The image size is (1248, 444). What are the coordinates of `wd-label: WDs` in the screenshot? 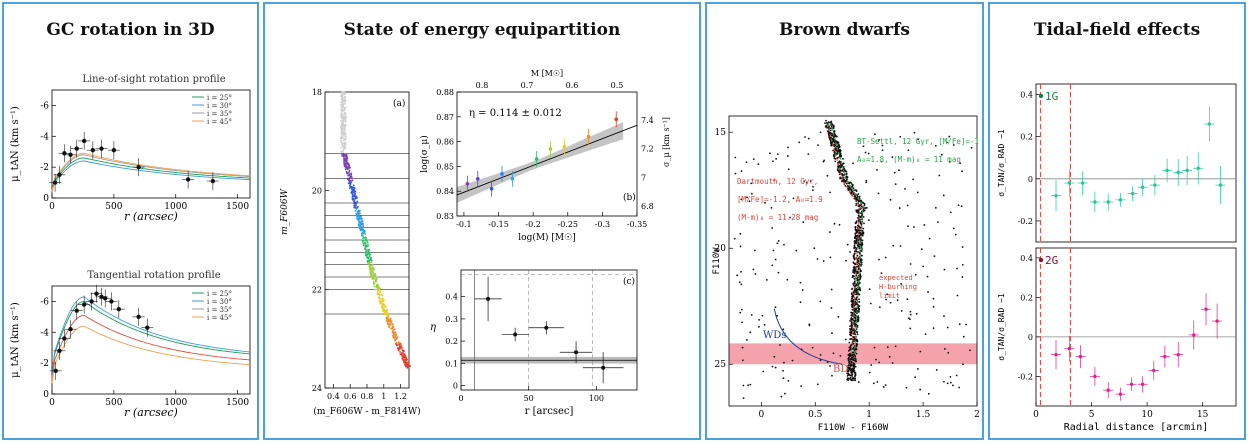 It's located at (774, 335).